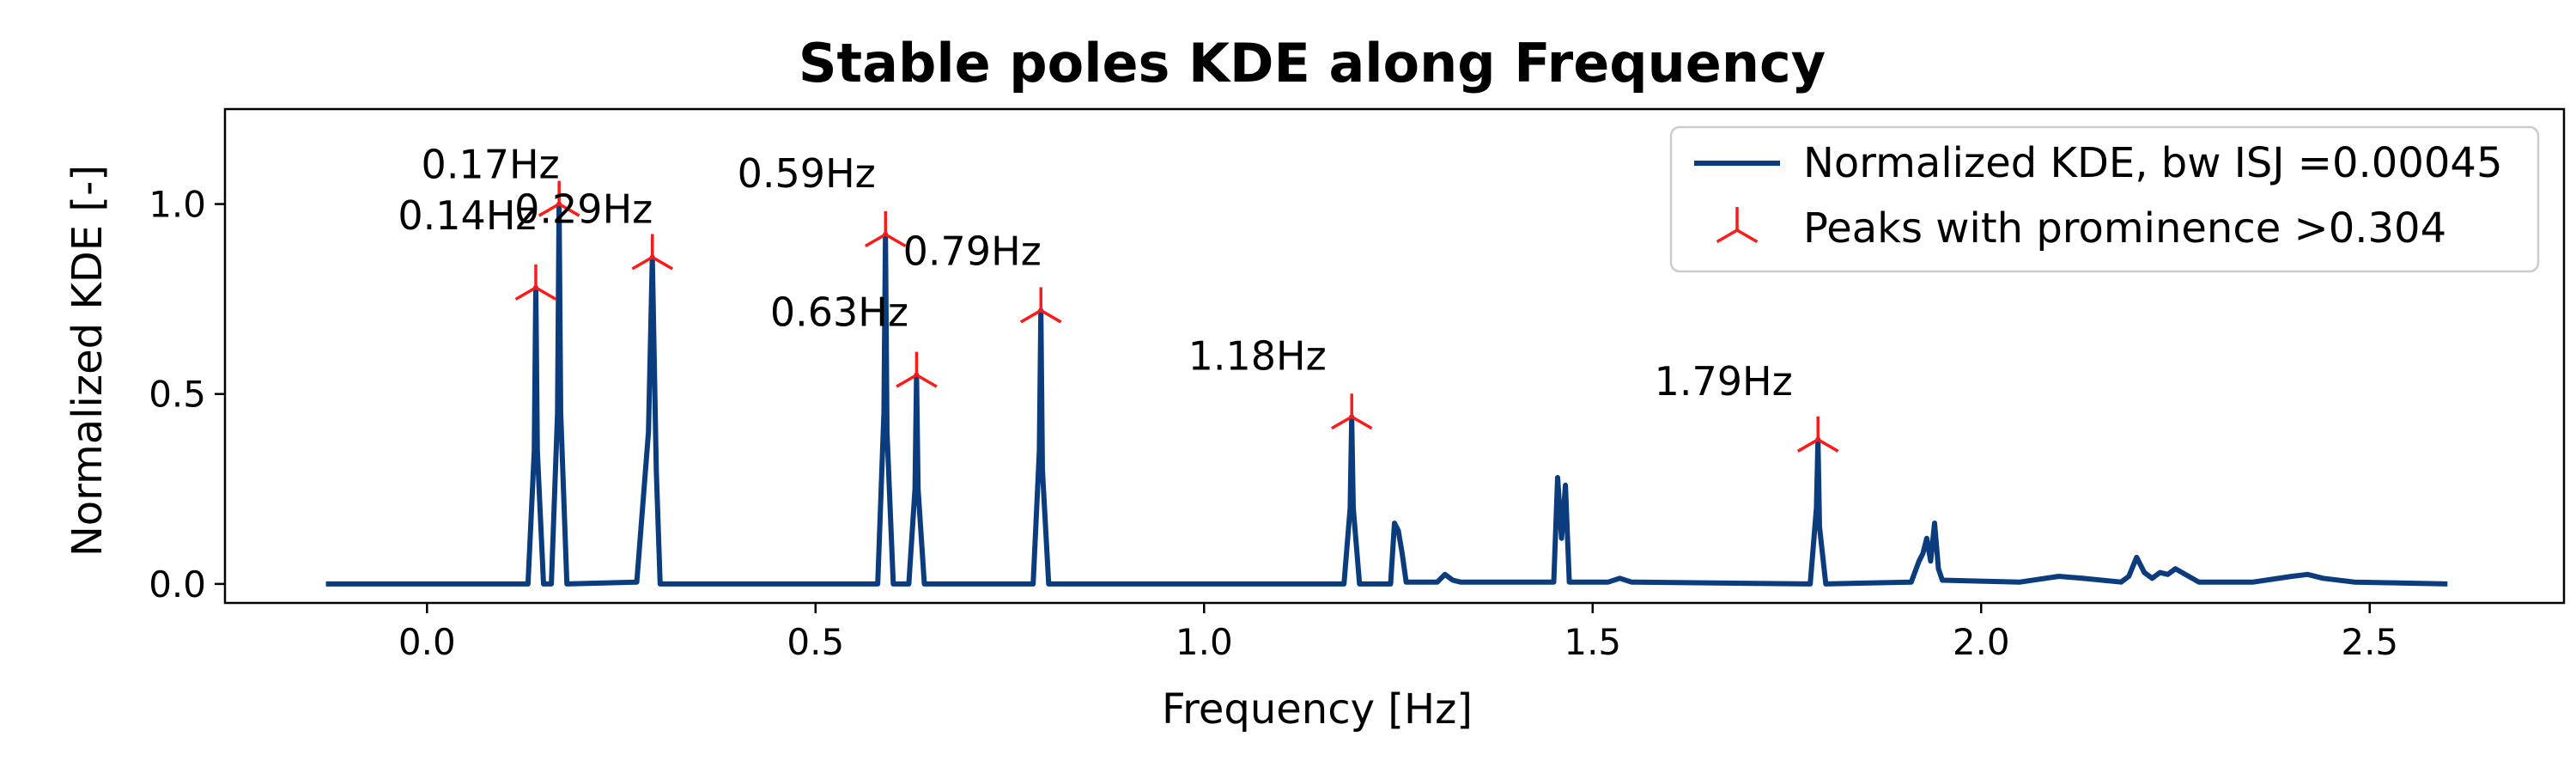 This screenshot has height=773, width=2576. What do you see at coordinates (177, 205) in the screenshot?
I see `y-tick-label: 1.0` at bounding box center [177, 205].